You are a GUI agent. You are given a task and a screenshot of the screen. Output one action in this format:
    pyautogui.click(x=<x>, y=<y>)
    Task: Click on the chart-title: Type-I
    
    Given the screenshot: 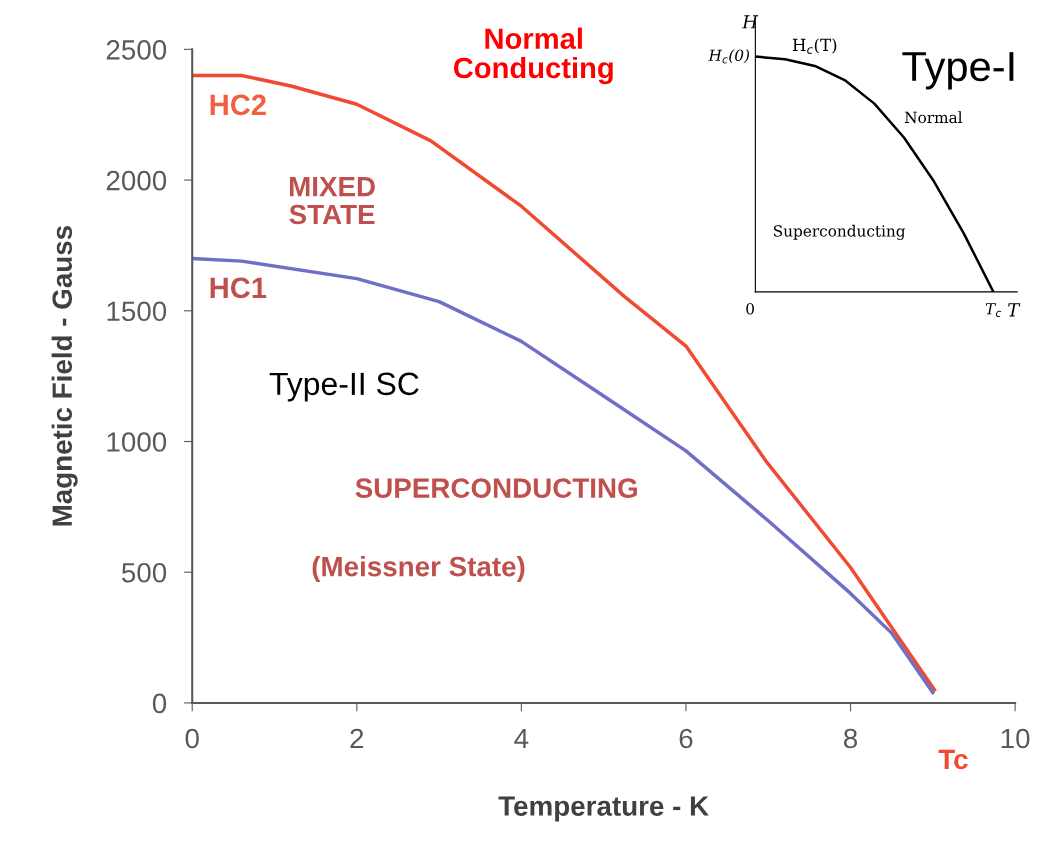 What is the action you would take?
    pyautogui.click(x=958, y=71)
    